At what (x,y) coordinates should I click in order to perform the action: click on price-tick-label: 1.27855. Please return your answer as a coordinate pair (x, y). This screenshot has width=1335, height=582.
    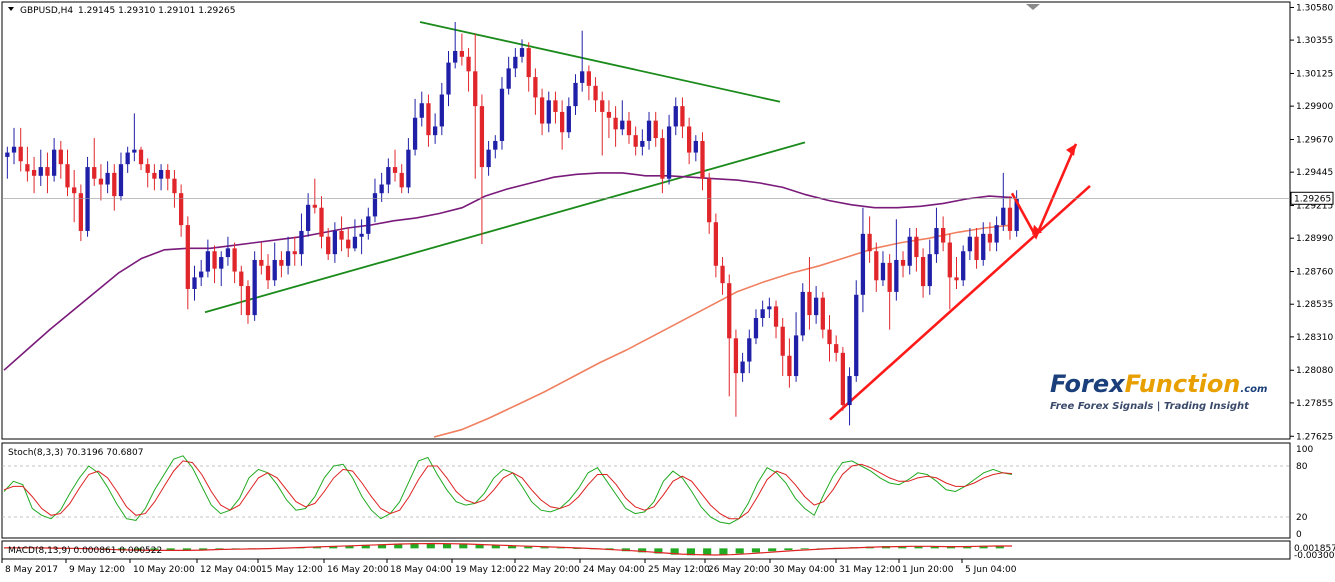
    Looking at the image, I should click on (1314, 404).